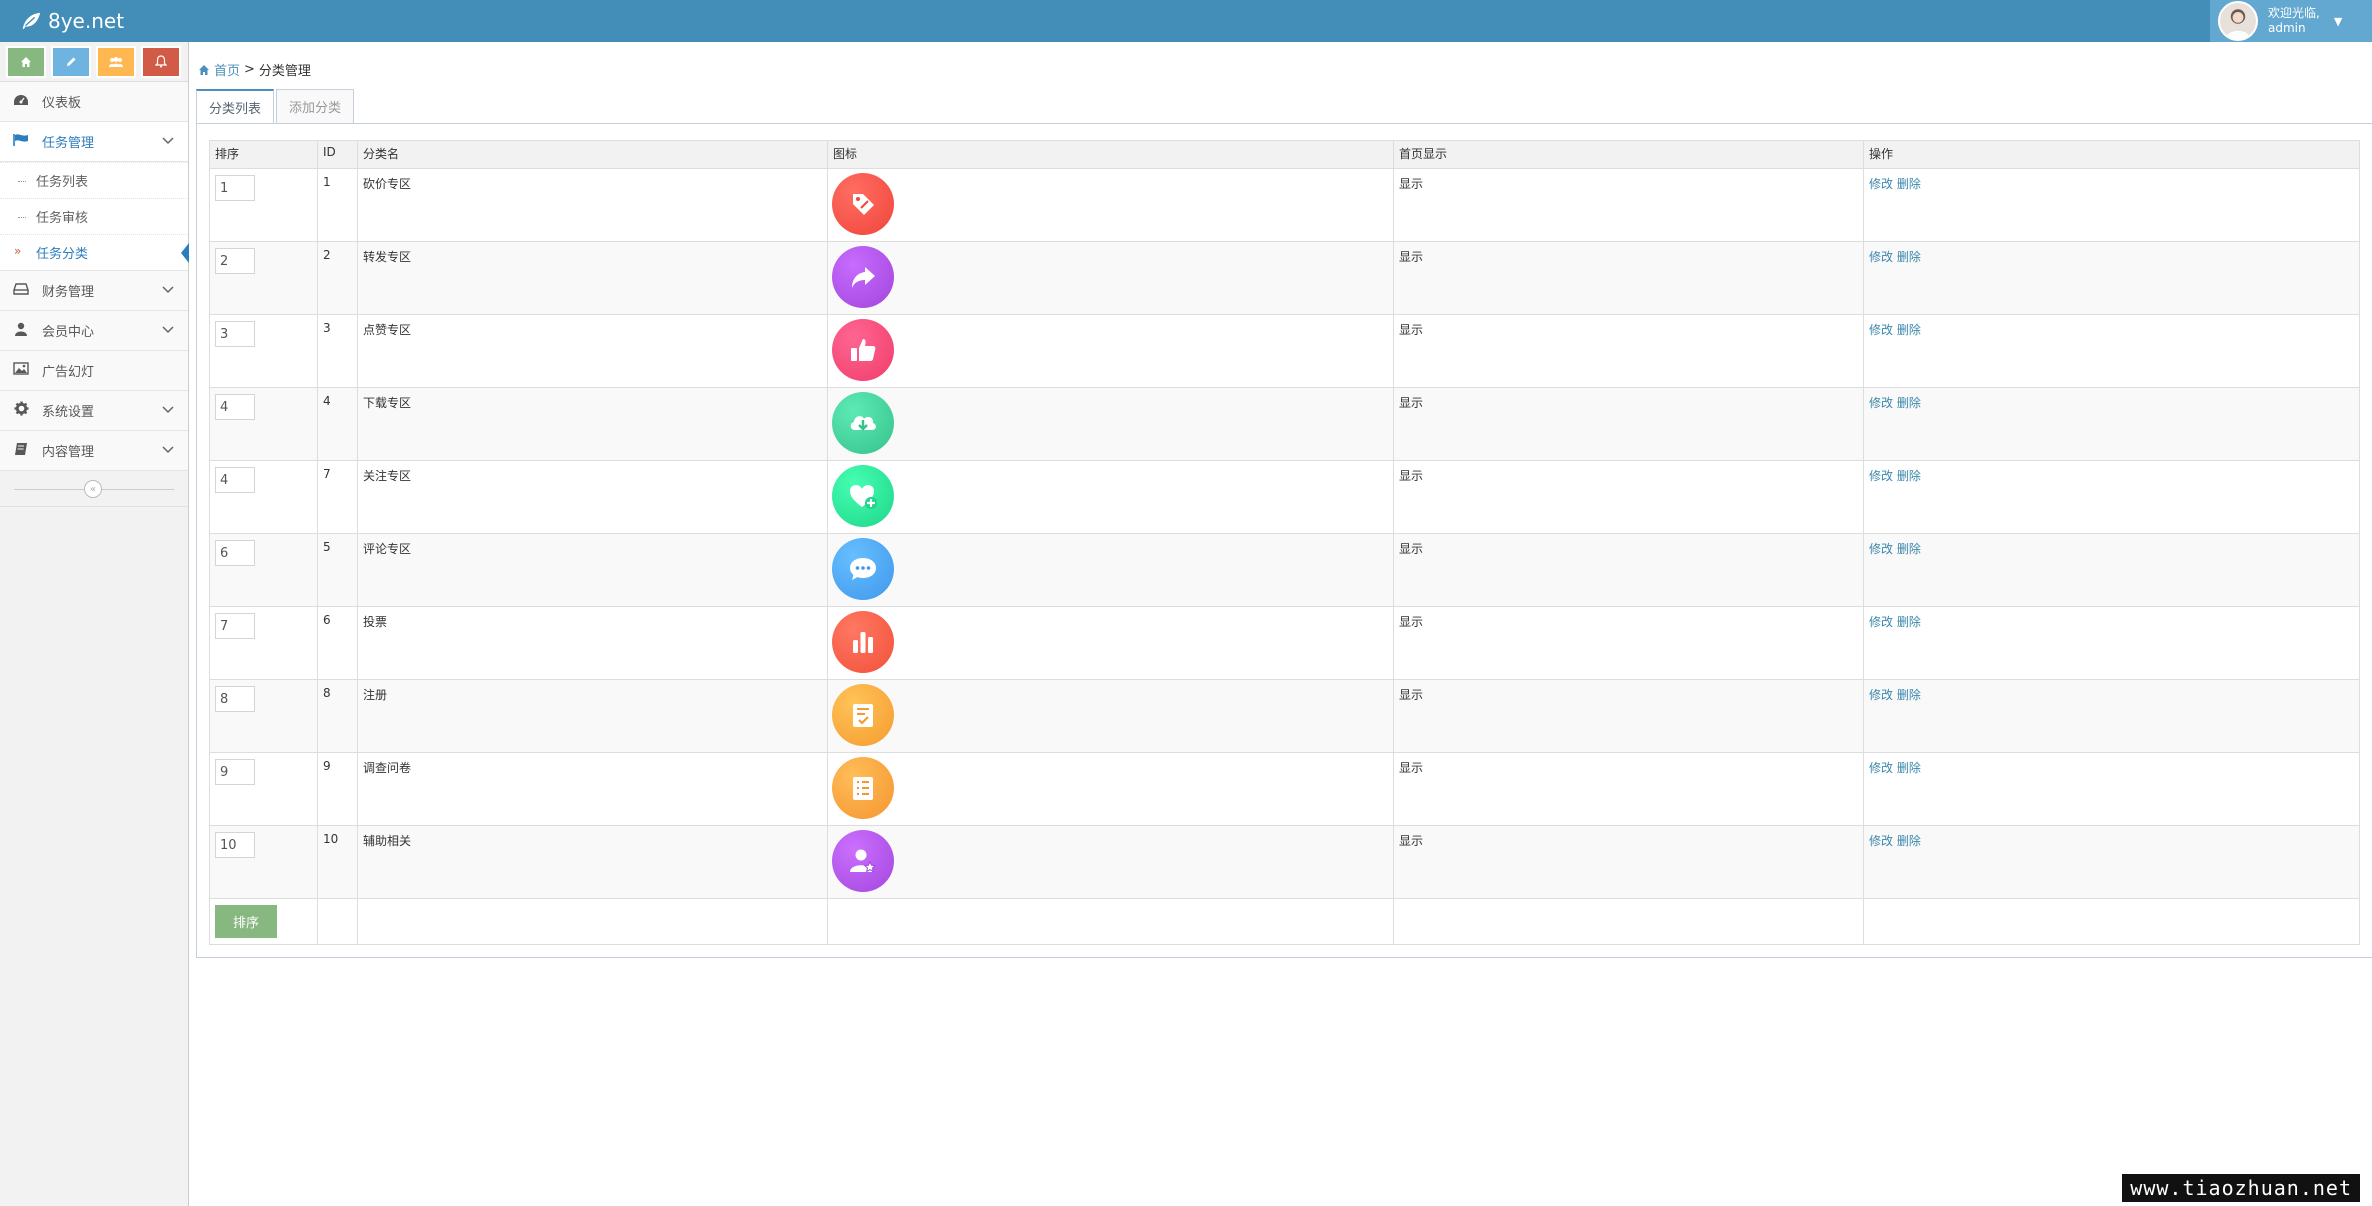  Describe the element at coordinates (863, 423) in the screenshot. I see `cloud-download-icon` at that location.